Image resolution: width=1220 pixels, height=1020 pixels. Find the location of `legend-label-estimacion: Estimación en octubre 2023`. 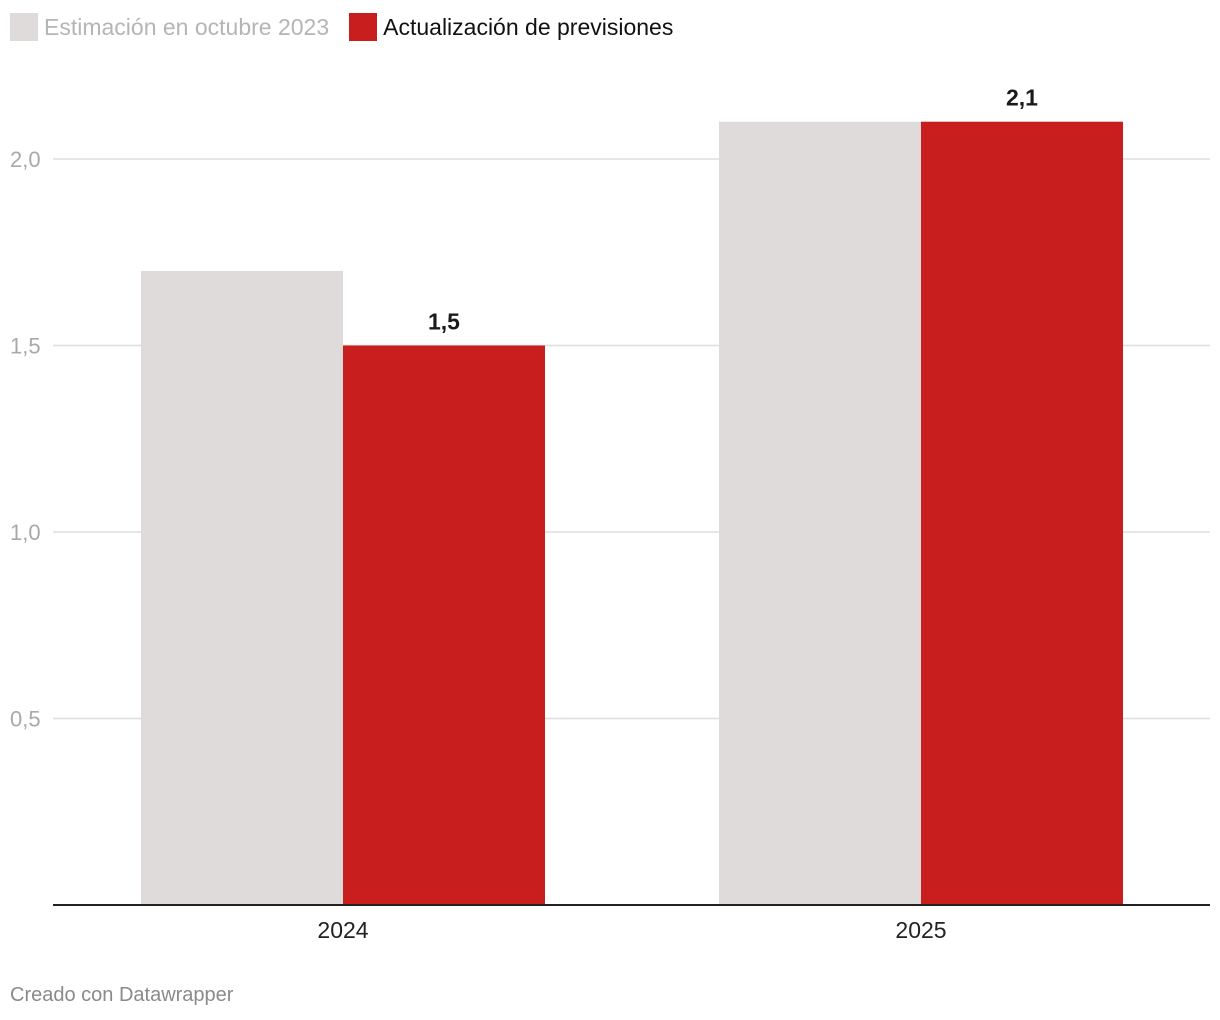

legend-label-estimacion: Estimación en octubre 2023 is located at coordinates (187, 27).